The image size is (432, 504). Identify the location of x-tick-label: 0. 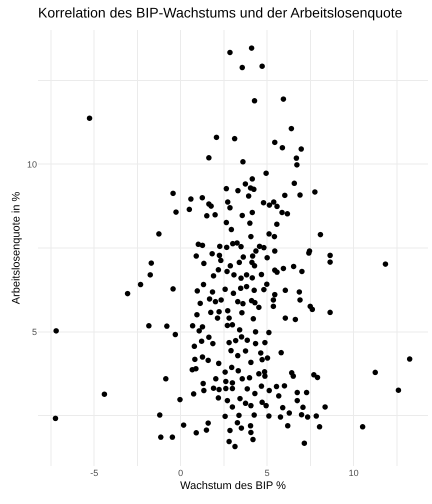
(181, 473).